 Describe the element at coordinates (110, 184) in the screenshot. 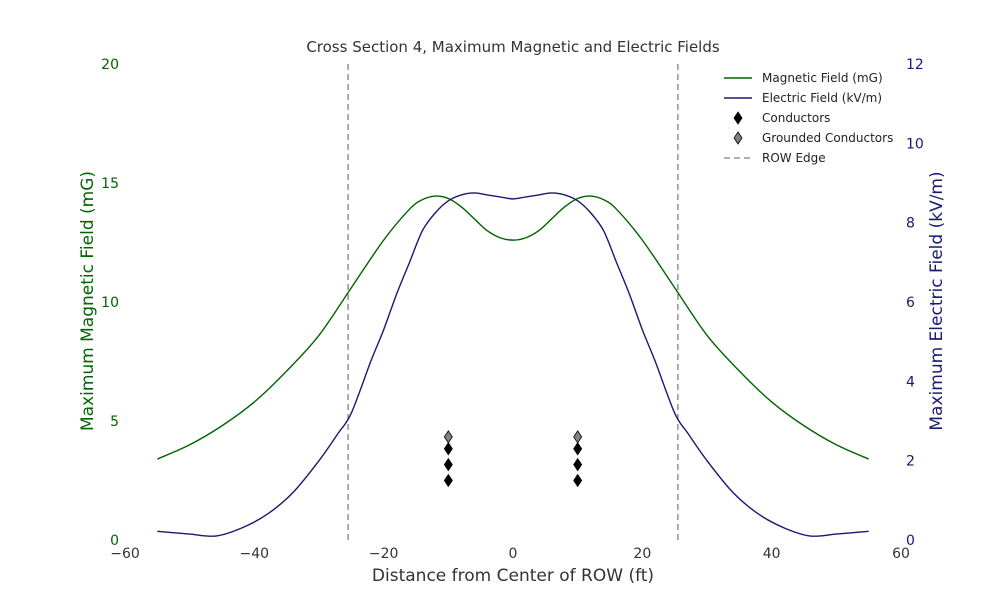

I see `y-left-tick-label: 15` at that location.